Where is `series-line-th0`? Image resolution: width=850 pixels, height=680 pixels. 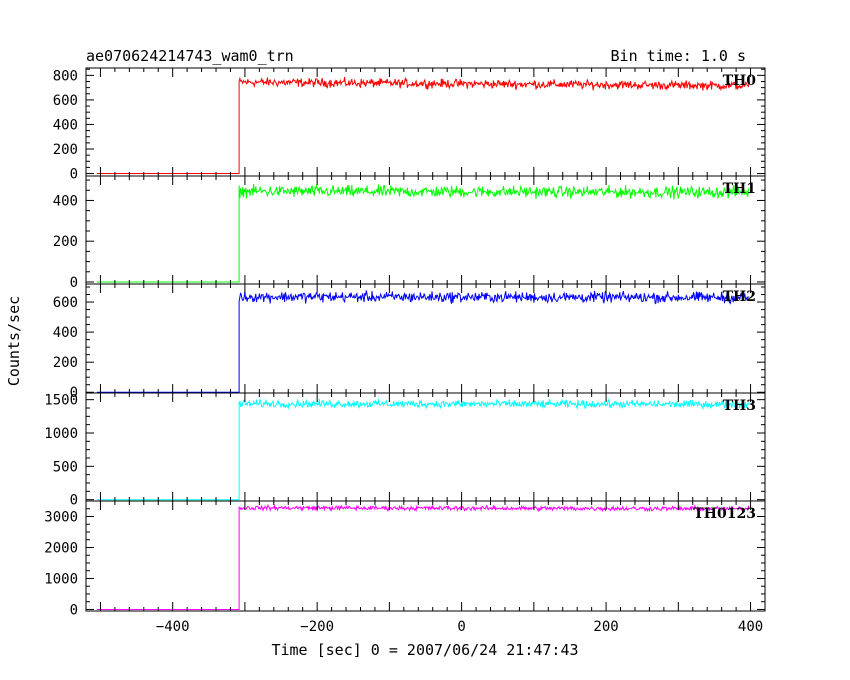 series-line-th0 is located at coordinates (423, 125).